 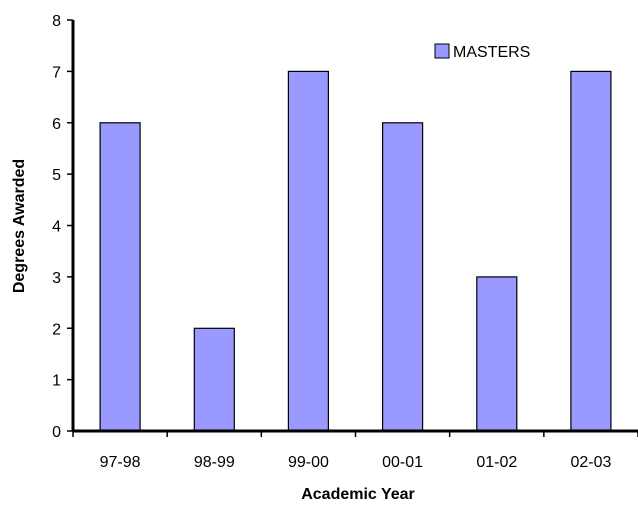 I want to click on legend-swatch-masters, so click(x=442, y=51).